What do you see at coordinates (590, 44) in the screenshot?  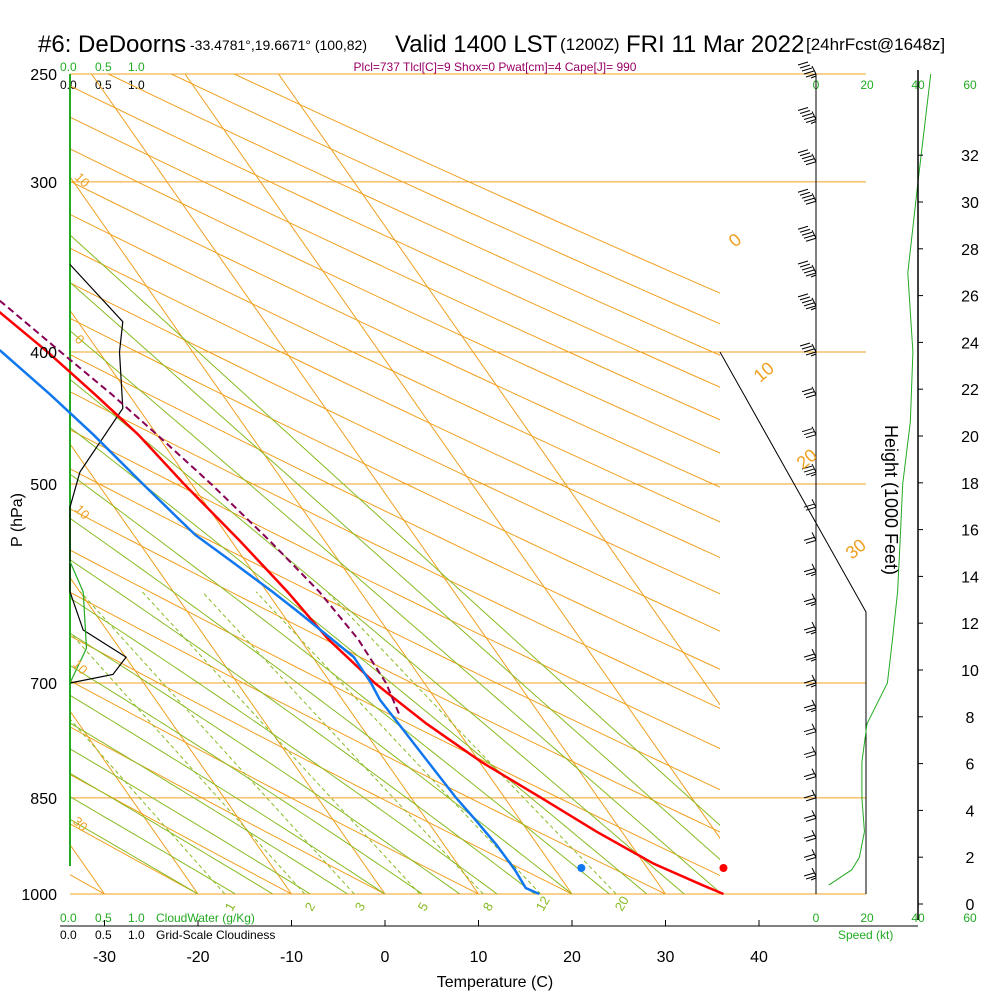 I see `zulu-time: (1200Z)` at bounding box center [590, 44].